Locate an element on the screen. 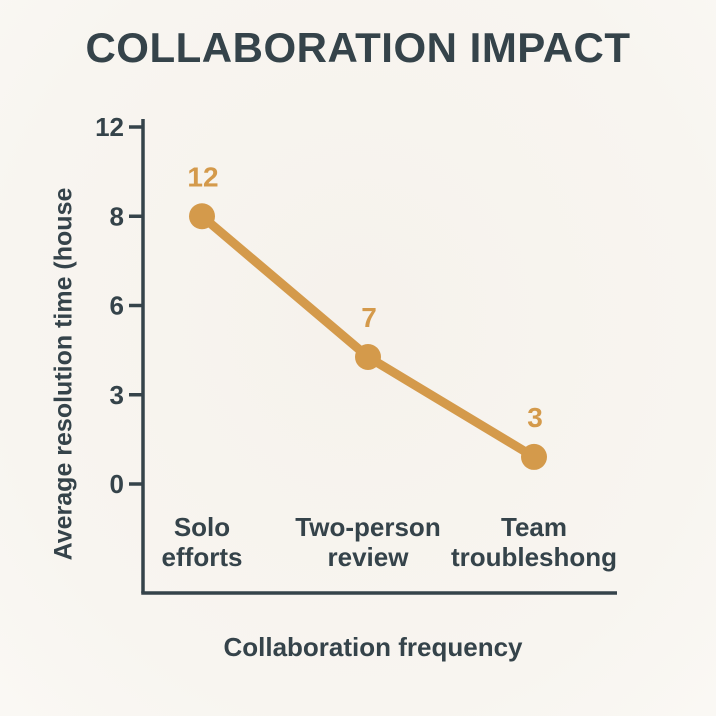 Image resolution: width=716 pixels, height=716 pixels. x-category-label: troubleshong is located at coordinates (534, 557).